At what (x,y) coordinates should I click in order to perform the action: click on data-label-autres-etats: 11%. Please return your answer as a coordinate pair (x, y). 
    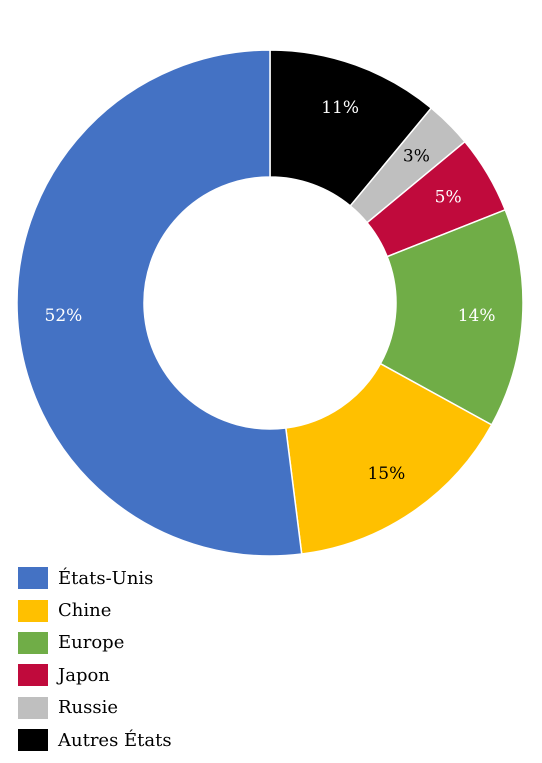
    Looking at the image, I should click on (340, 108).